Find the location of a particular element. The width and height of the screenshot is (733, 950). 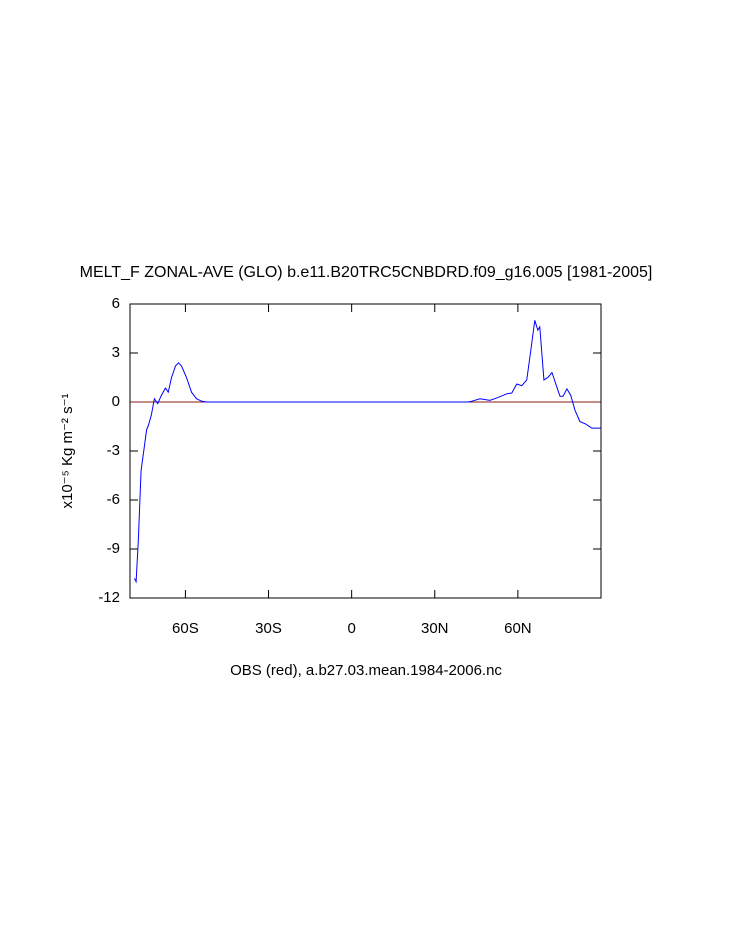

x-axis-label: OBS (red), a.b27.03.mean.1984-2006.nc is located at coordinates (366, 670).